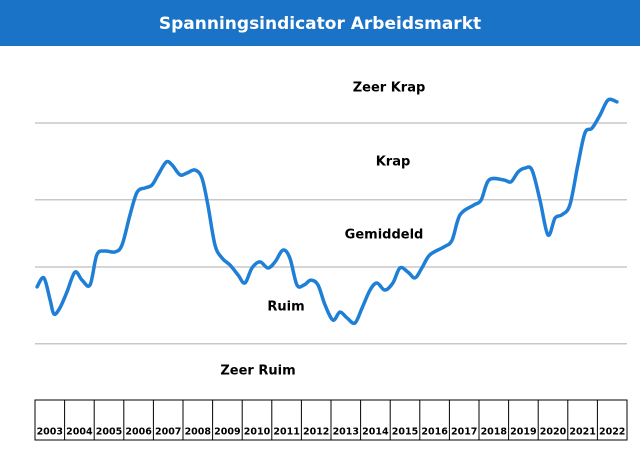 This screenshot has width=640, height=454. What do you see at coordinates (257, 371) in the screenshot?
I see `zone-label: Zeer Ruim` at bounding box center [257, 371].